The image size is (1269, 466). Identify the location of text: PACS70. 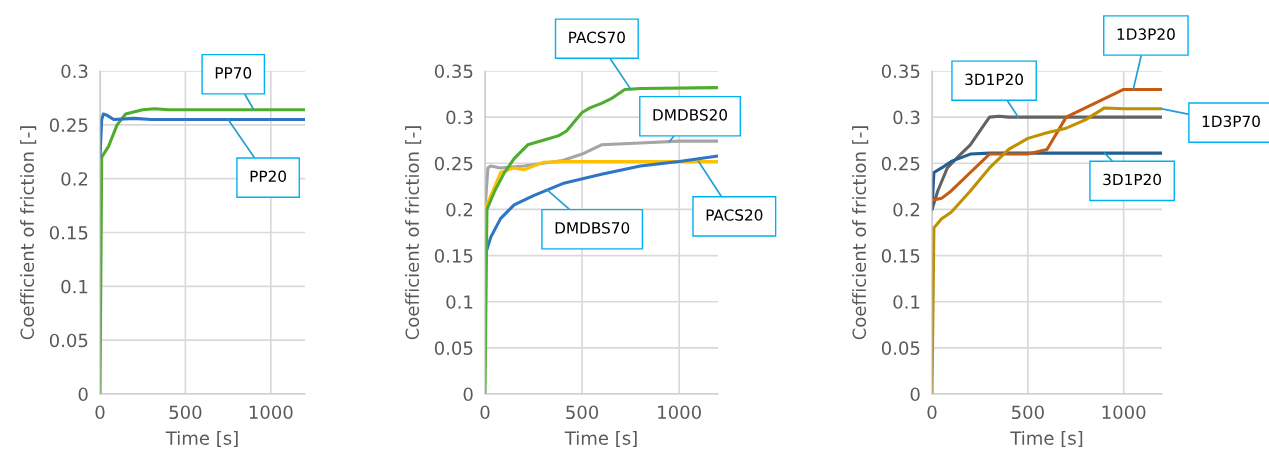
(597, 37).